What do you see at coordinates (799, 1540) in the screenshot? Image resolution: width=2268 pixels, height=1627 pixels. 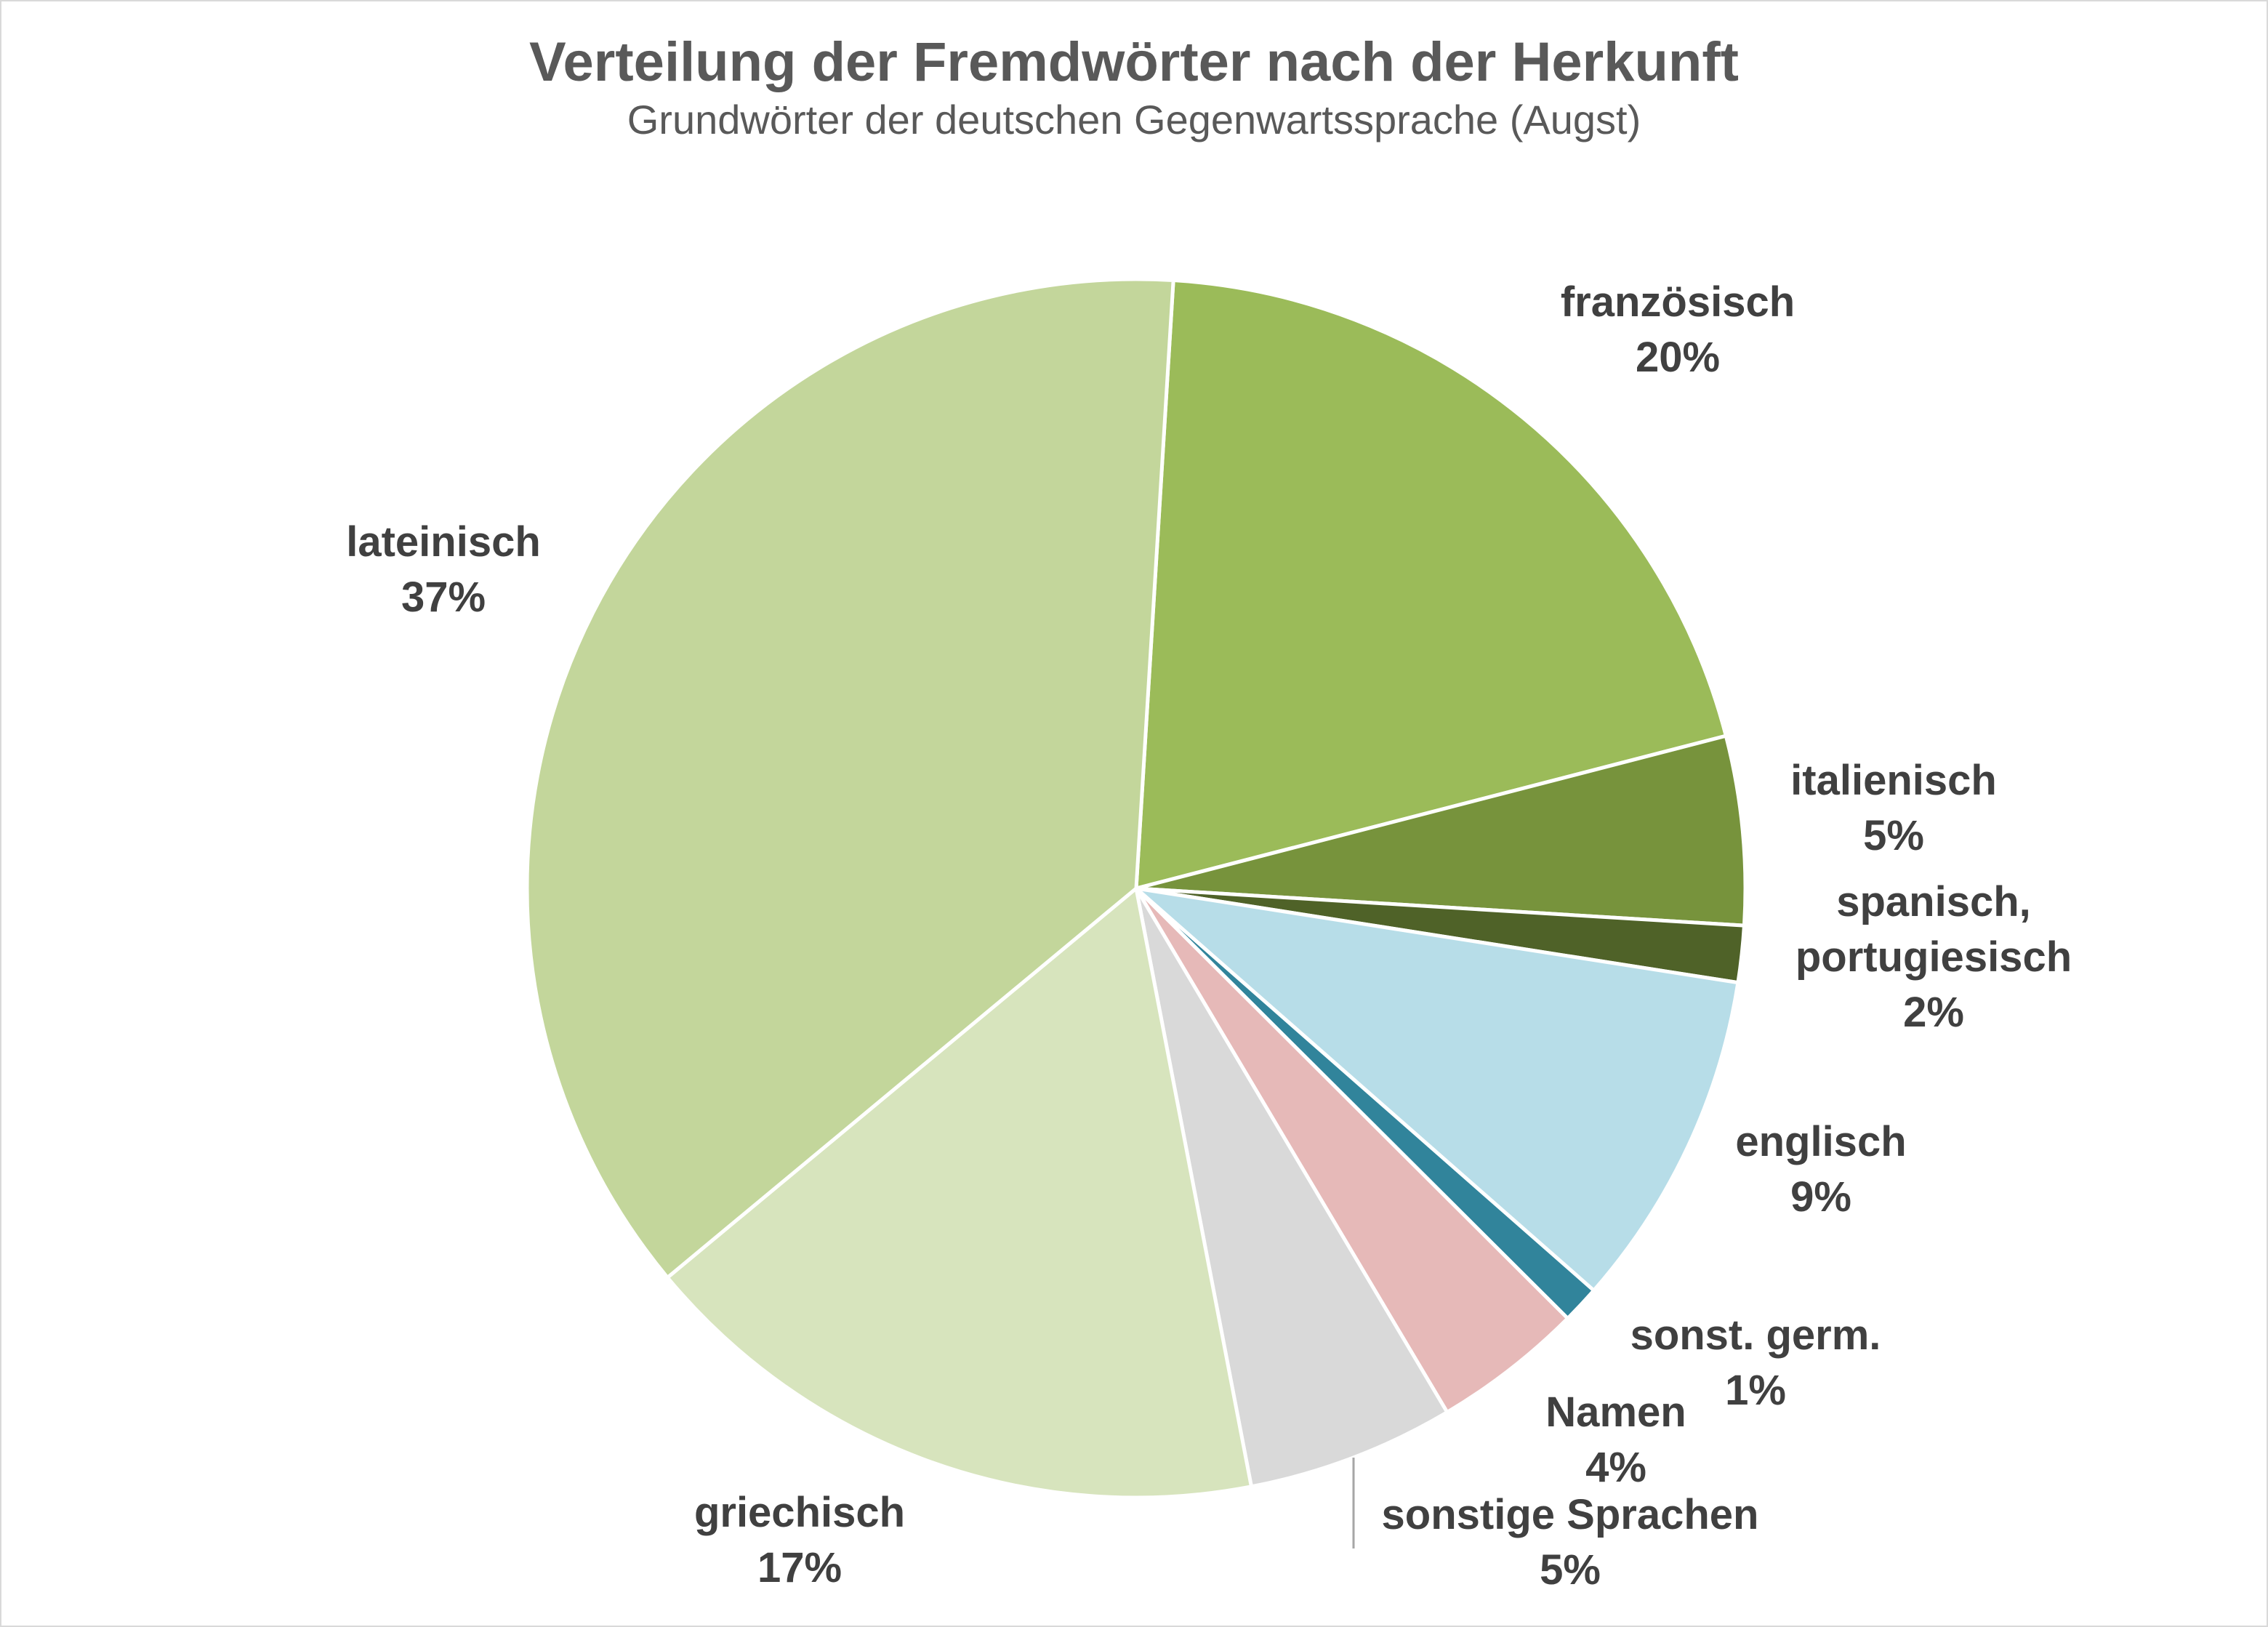 I see `data-label-griechisch: griechisch 17%` at bounding box center [799, 1540].